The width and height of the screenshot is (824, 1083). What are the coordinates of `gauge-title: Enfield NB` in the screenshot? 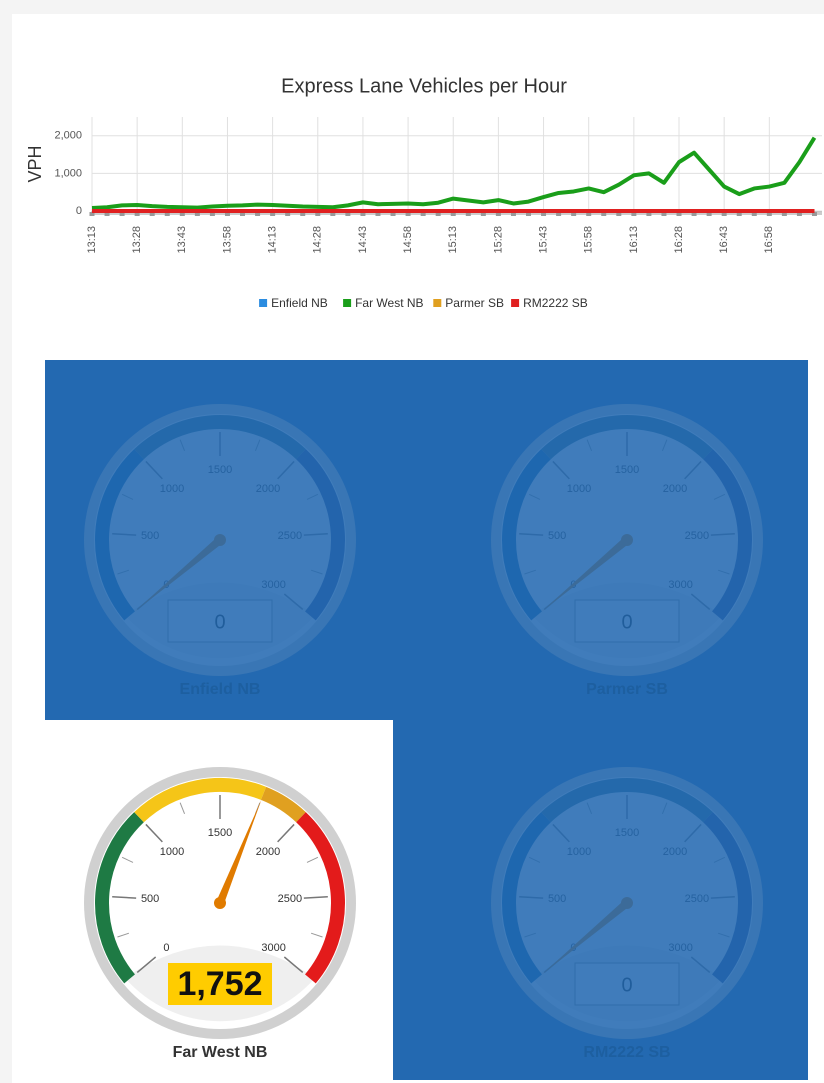 It's located at (220, 689).